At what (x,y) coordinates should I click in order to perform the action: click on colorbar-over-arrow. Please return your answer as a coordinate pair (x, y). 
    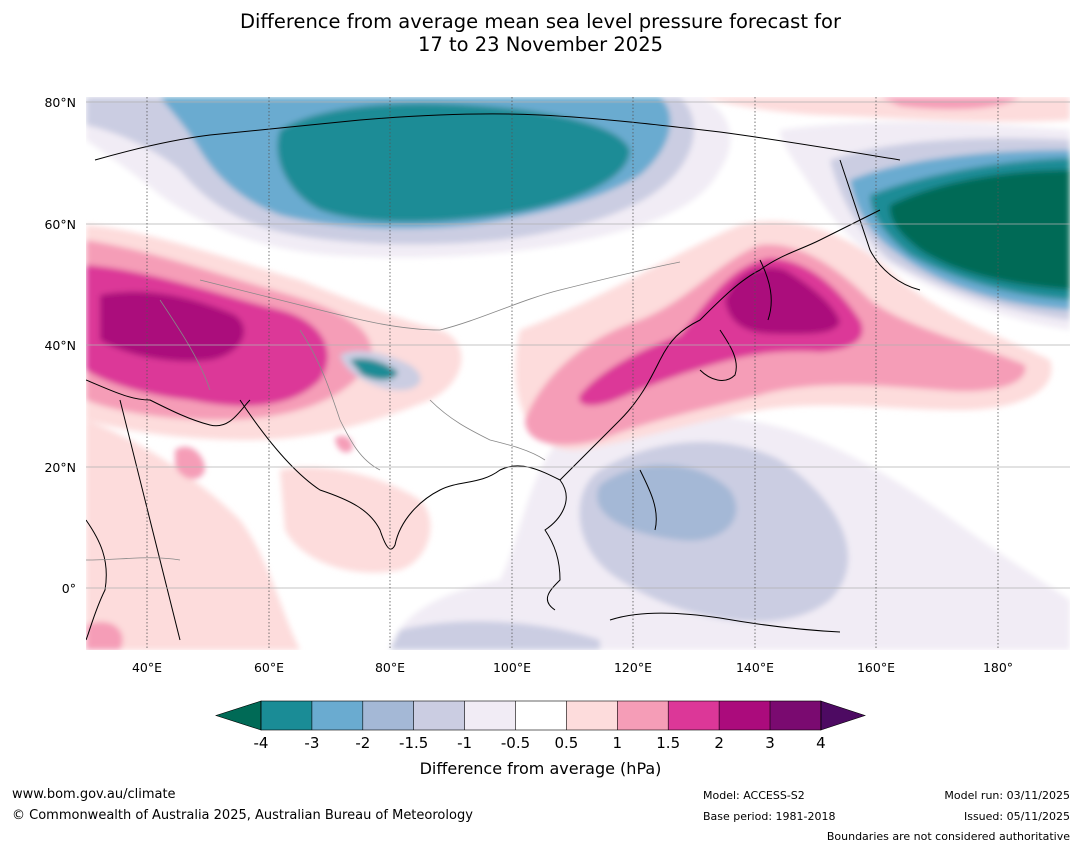
    Looking at the image, I should click on (843, 715).